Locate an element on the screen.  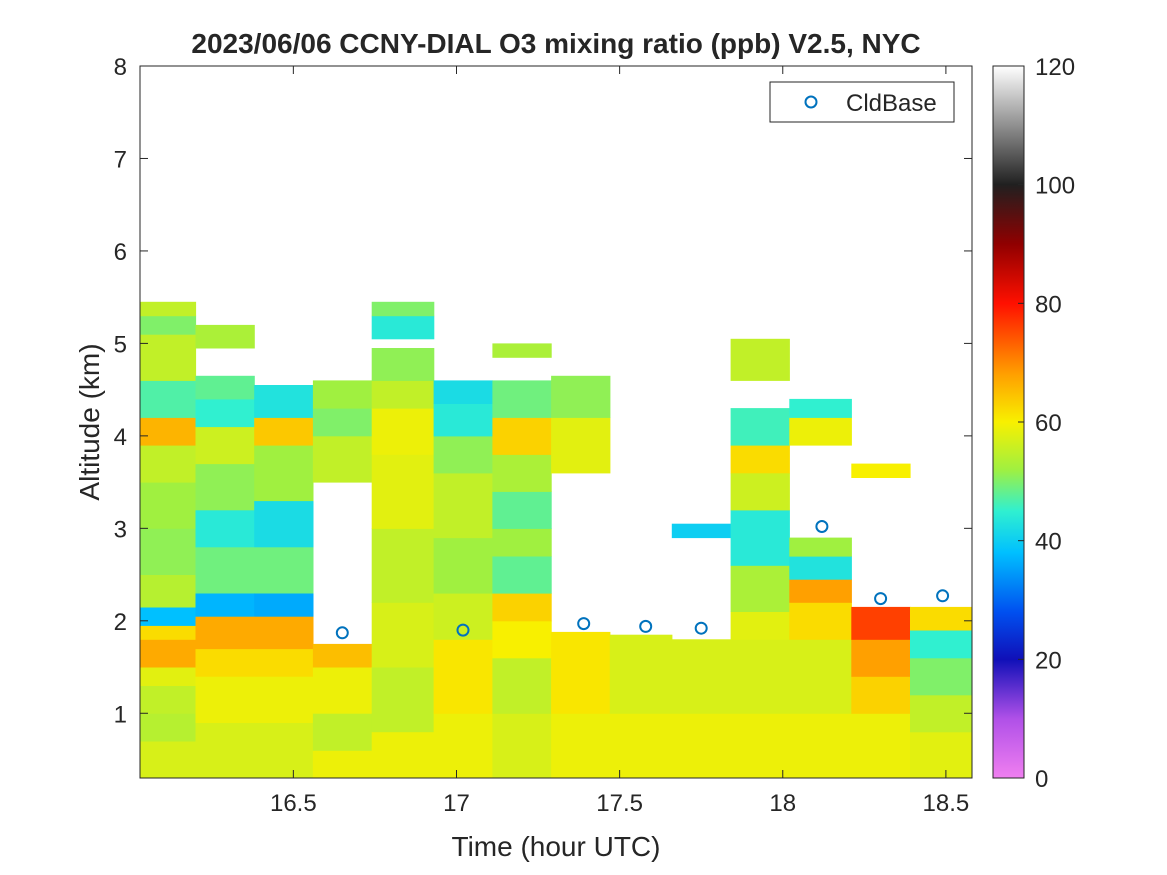
colorbar-ticks: 0 20 40 60 80 100 120 is located at coordinates (1046, 423).